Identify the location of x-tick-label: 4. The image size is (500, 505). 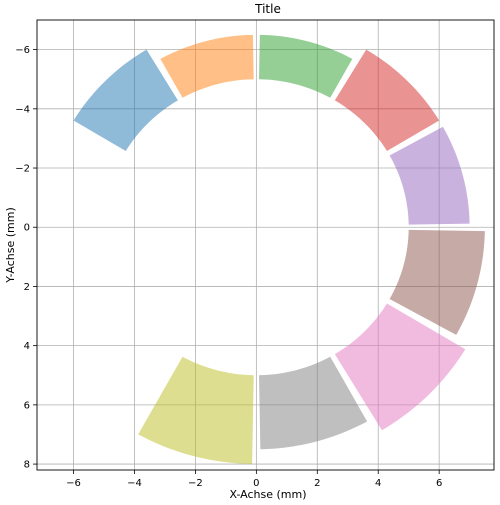
(378, 483).